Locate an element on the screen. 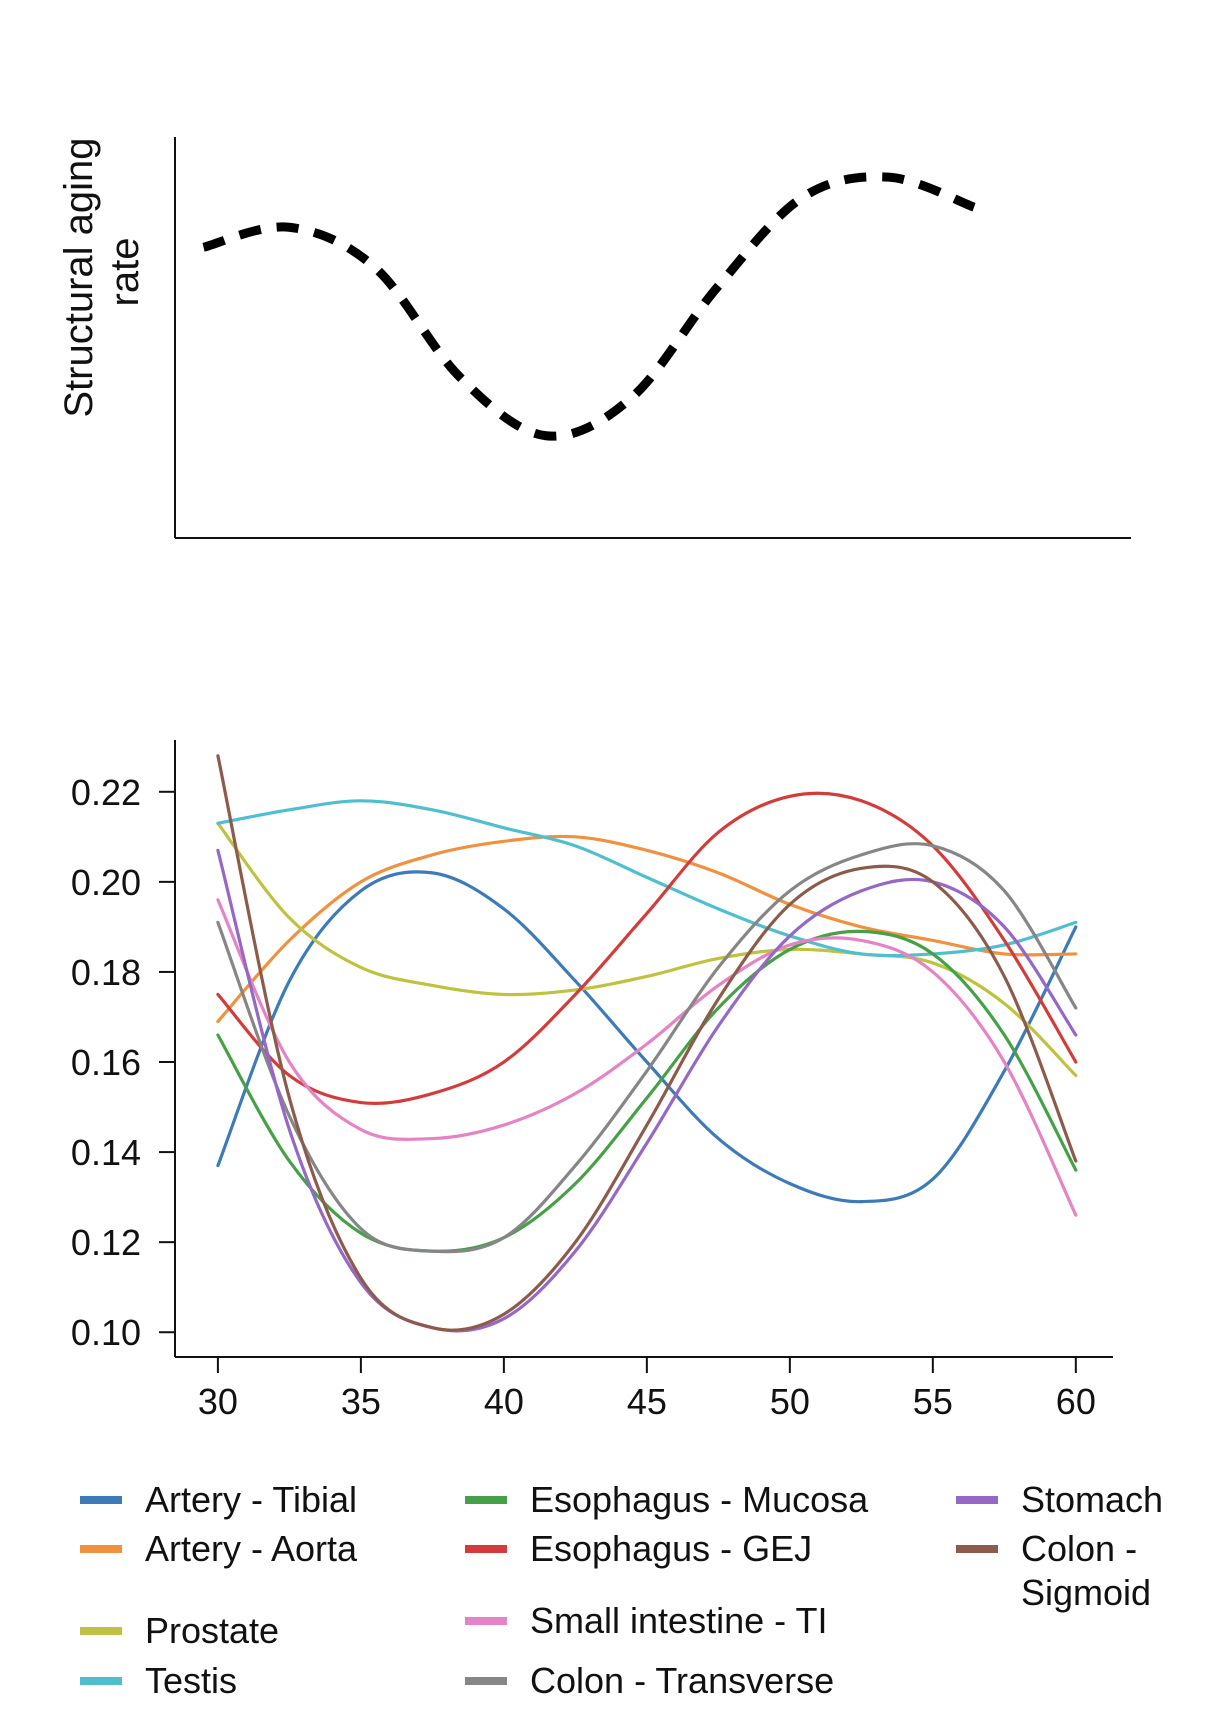 The width and height of the screenshot is (1214, 1730). top-ylabel-line-2: rate is located at coordinates (125, 272).